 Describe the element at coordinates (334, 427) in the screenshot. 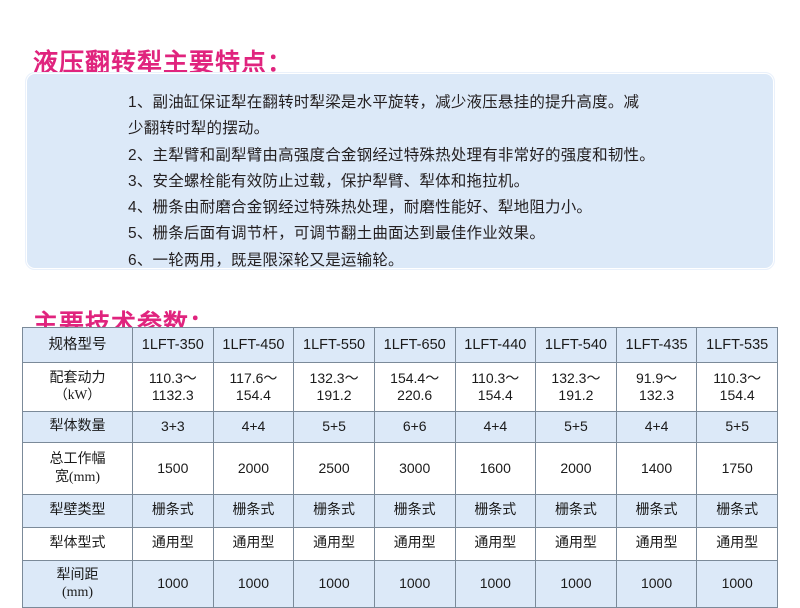

I see `cell-body-count-3: 5+5` at that location.